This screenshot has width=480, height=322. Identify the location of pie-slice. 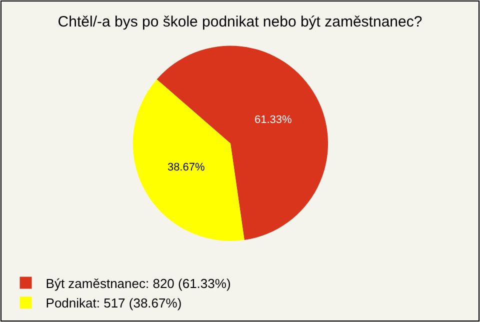
(188, 160).